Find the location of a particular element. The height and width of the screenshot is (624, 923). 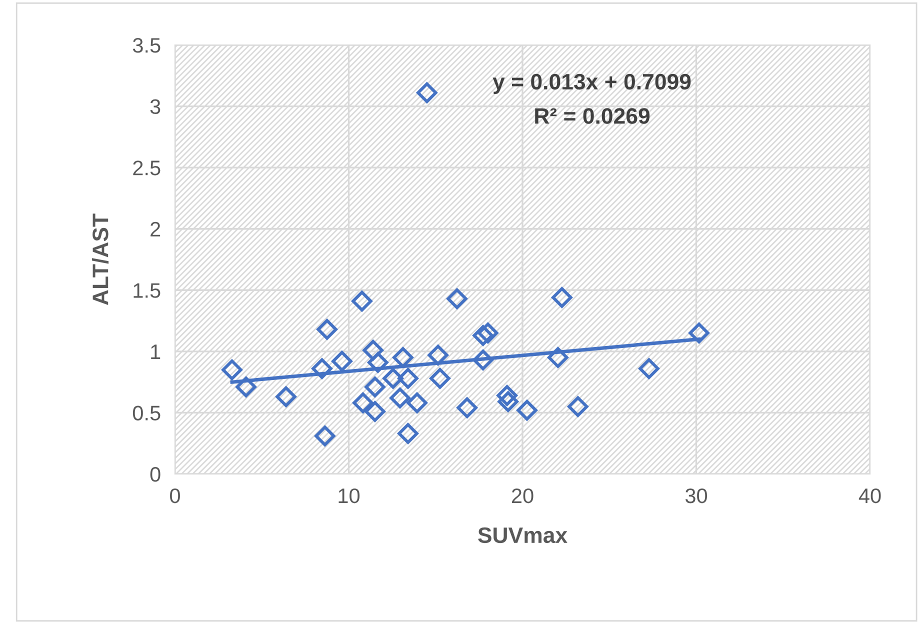

y-tick-label: 3 is located at coordinates (155, 106).